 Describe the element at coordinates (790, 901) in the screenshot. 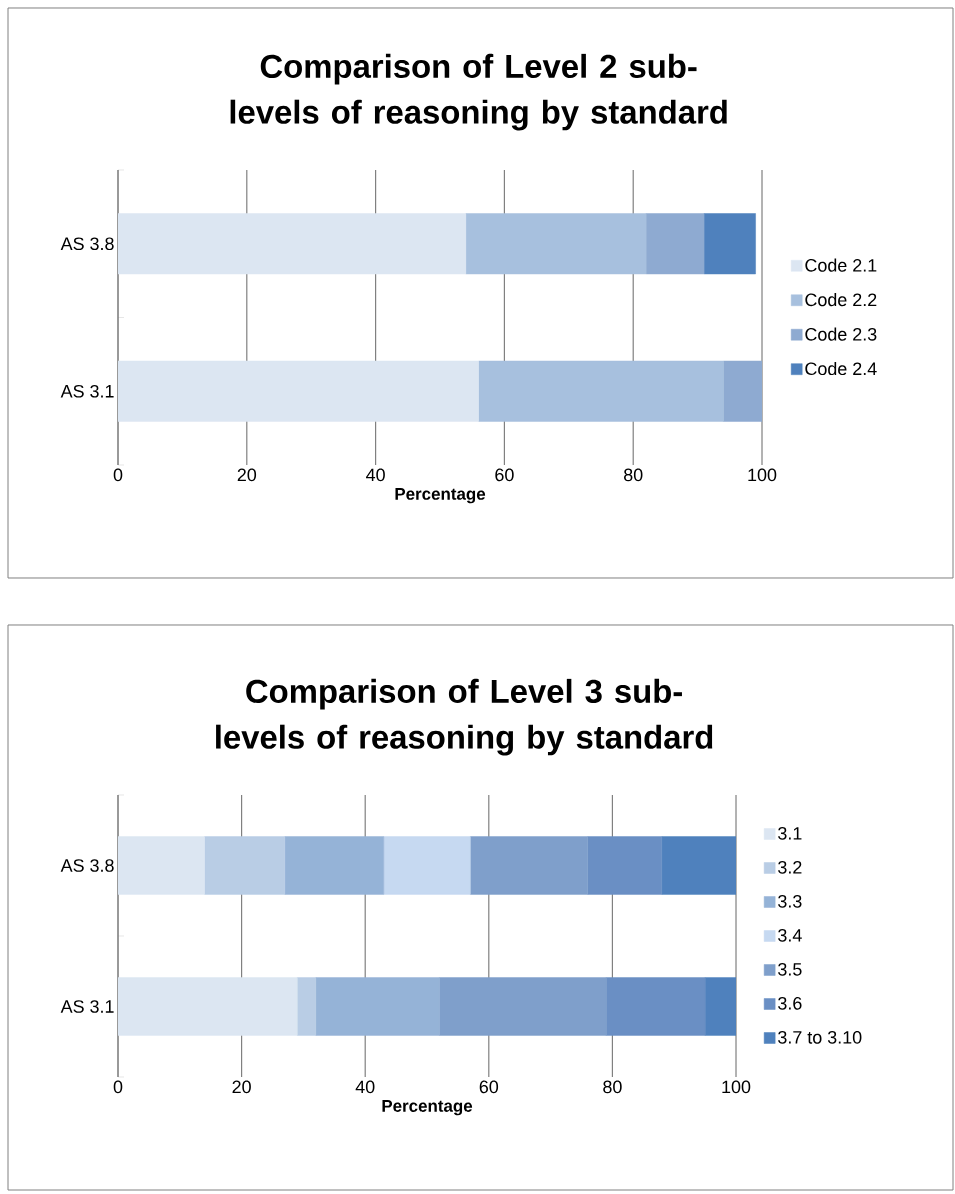

I see `legend-label: 3.3` at that location.